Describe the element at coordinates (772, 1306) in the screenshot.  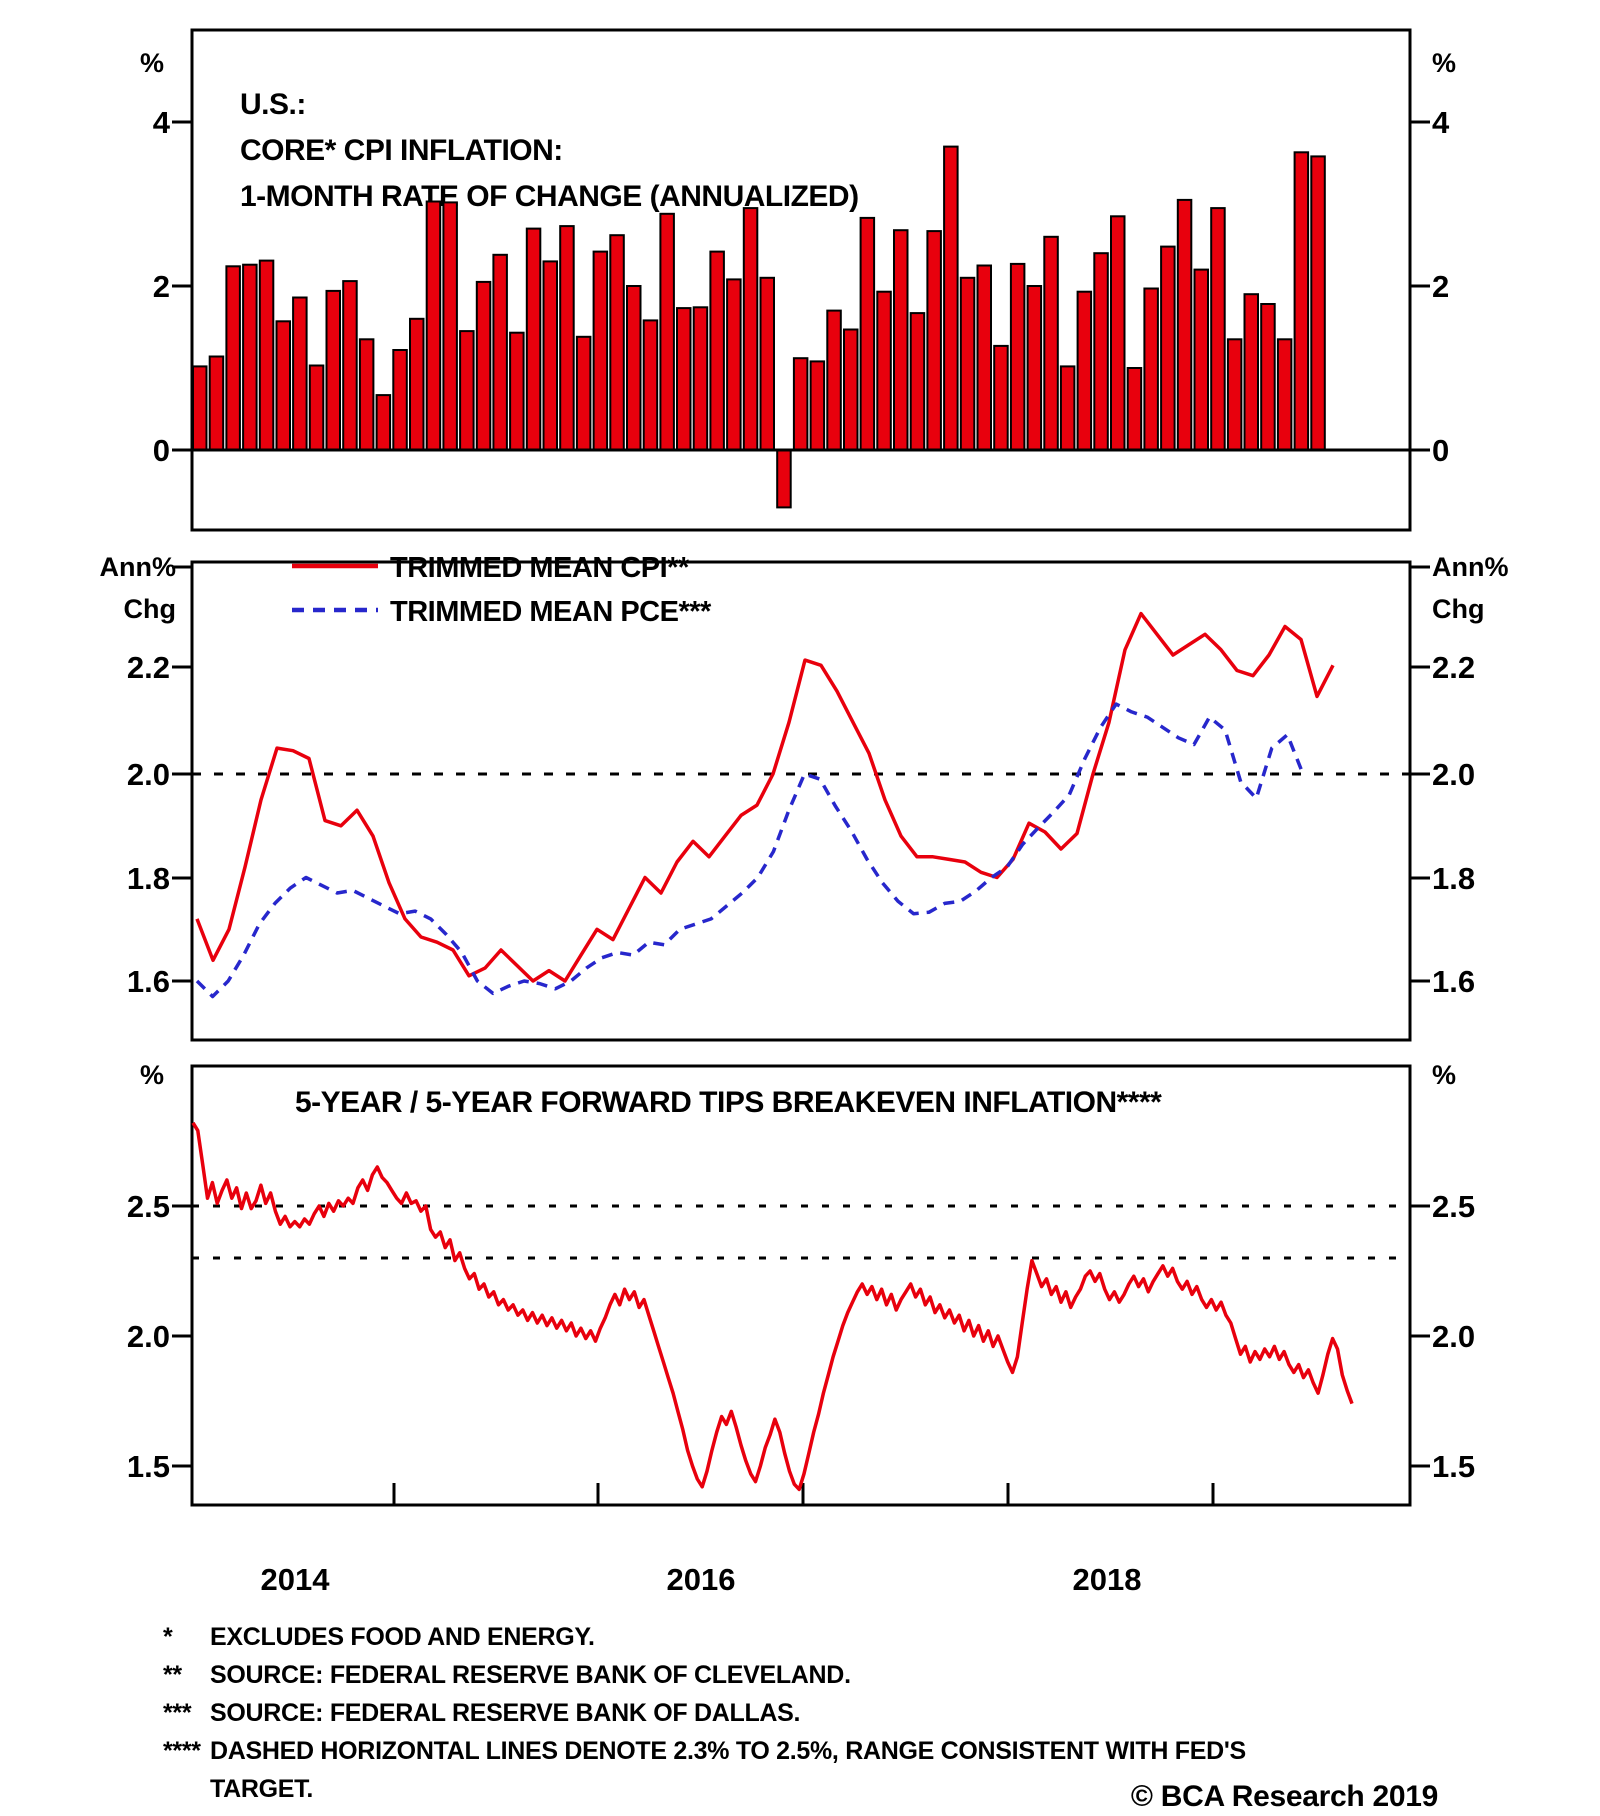
I see `tips-breakeven-line` at that location.